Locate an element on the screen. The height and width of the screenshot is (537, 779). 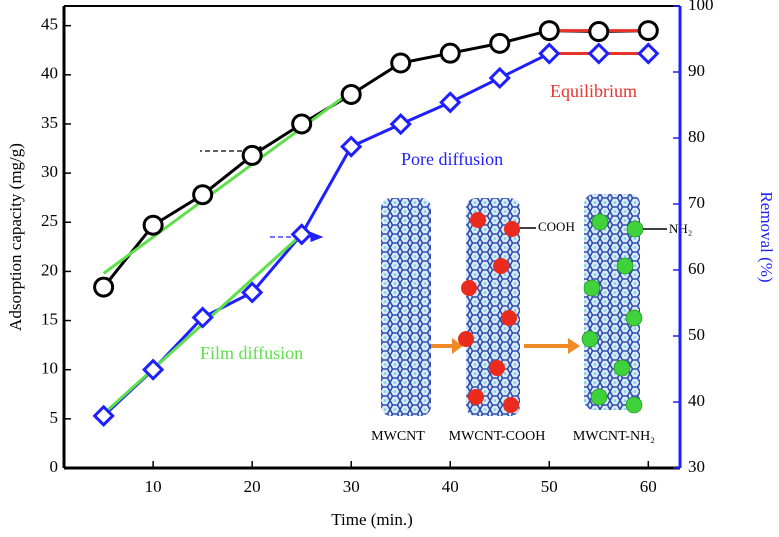
y-axis-label: Adsorption capacity (mg/g) is located at coordinates (15, 237).